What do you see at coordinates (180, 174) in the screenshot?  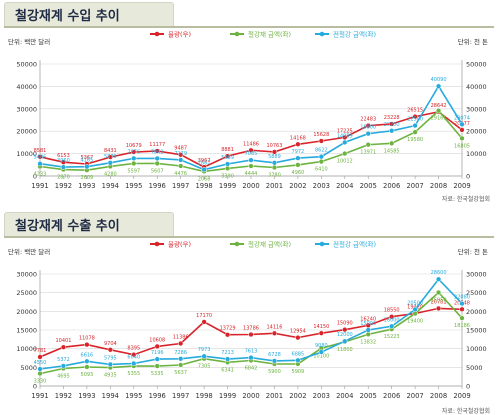 I see `import-data-label-1-6: 4476` at bounding box center [180, 174].